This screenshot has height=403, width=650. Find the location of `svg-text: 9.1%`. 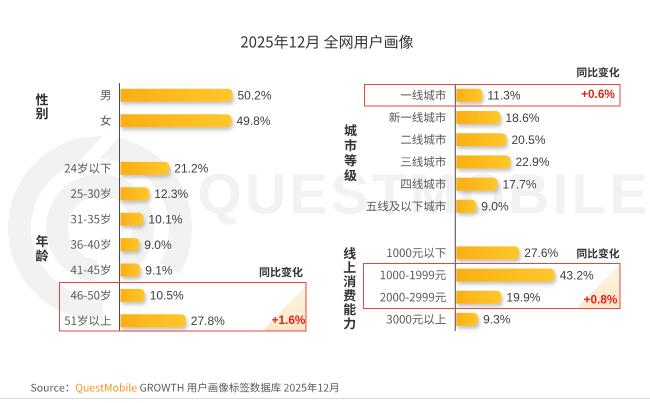

svg-text: 9.1% is located at coordinates (159, 270).